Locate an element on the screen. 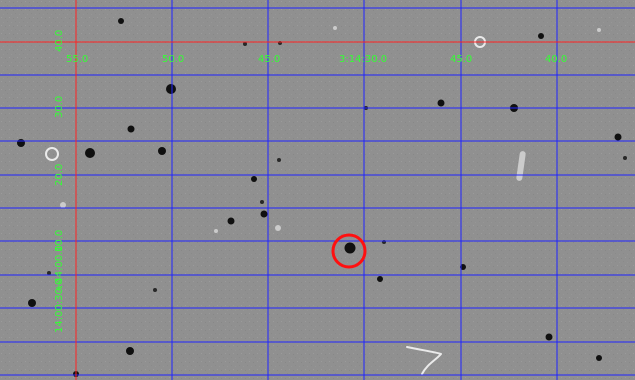 The width and height of the screenshot is (635, 380). x-tick-label: 55.0 is located at coordinates (77, 59).